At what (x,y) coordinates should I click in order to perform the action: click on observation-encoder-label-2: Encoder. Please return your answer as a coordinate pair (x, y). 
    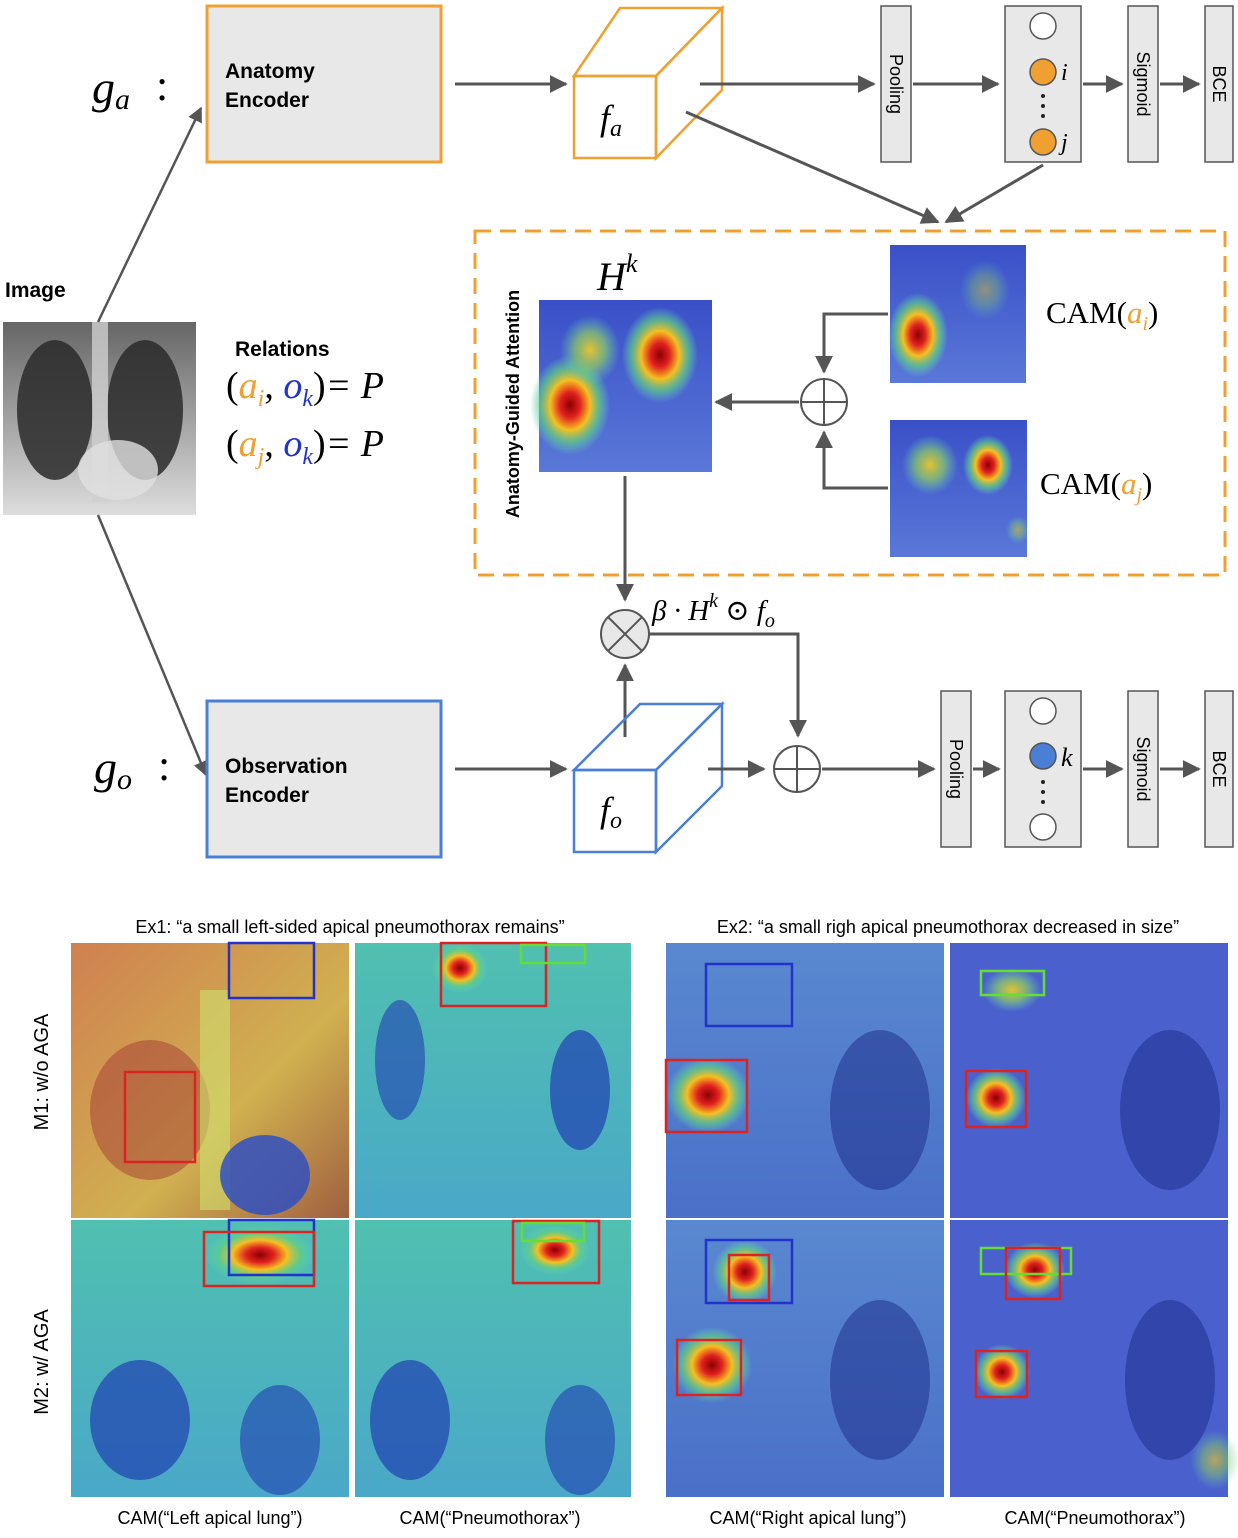
    Looking at the image, I should click on (267, 795).